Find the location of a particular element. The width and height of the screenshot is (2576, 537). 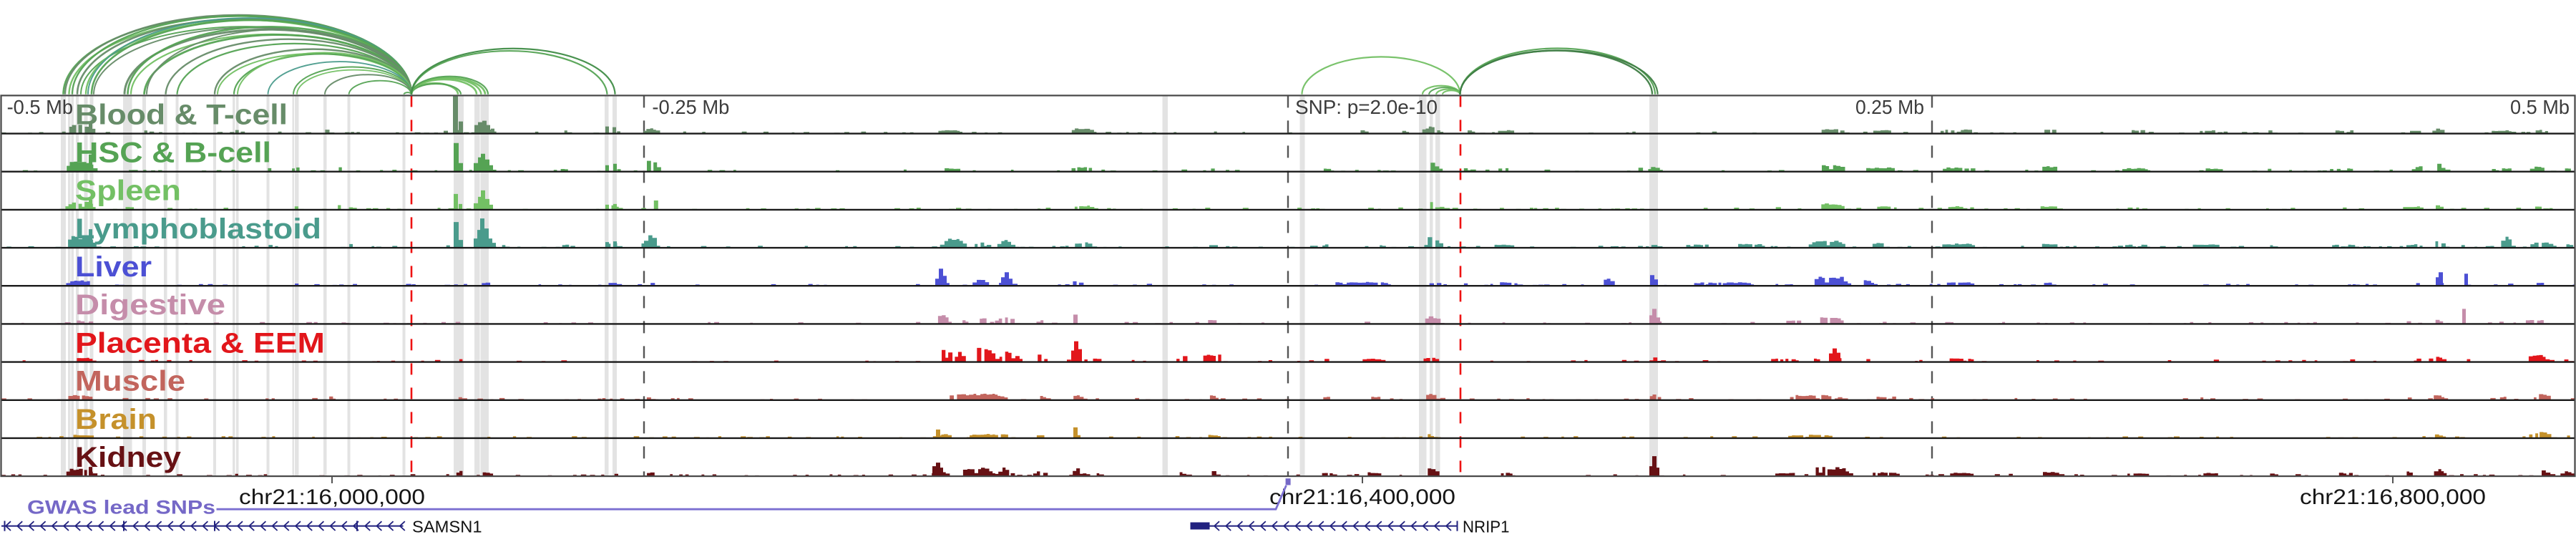

svg-text: chr21:16,000,000 is located at coordinates (332, 497).